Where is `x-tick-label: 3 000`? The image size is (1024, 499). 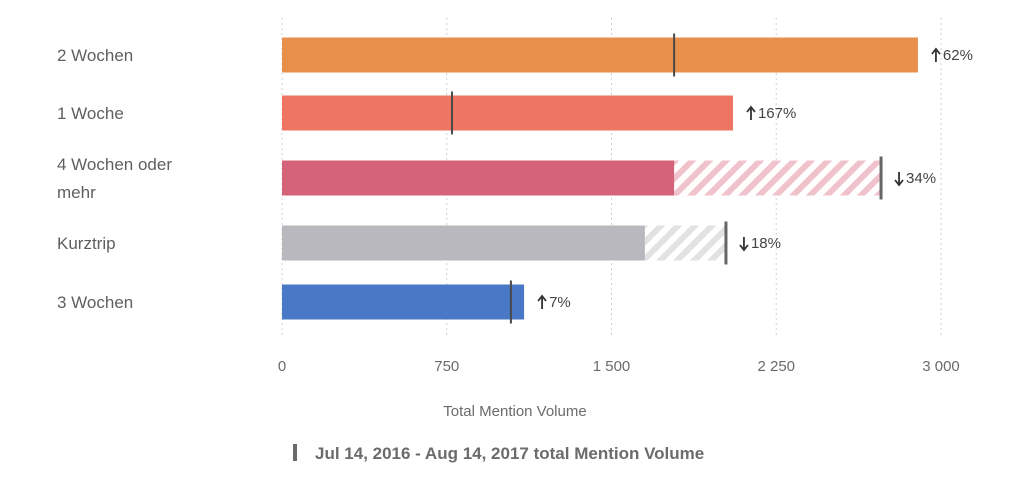
x-tick-label: 3 000 is located at coordinates (941, 366).